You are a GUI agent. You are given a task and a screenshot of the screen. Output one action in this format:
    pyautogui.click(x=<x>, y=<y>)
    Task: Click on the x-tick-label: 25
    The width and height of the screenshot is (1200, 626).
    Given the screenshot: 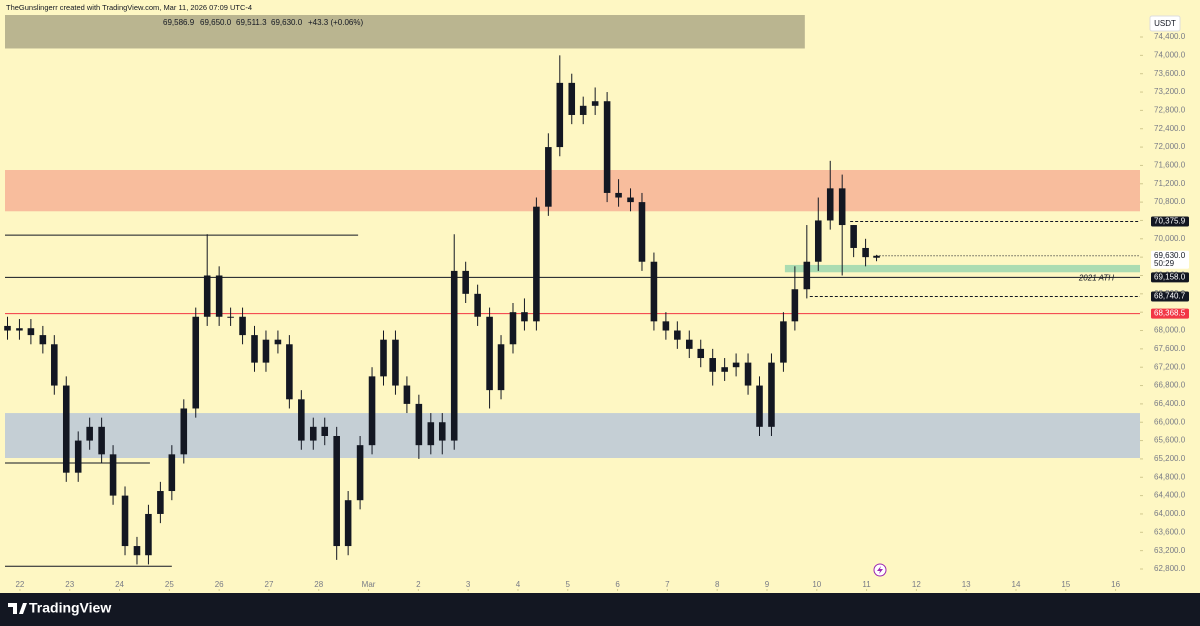 What is the action you would take?
    pyautogui.click(x=169, y=584)
    